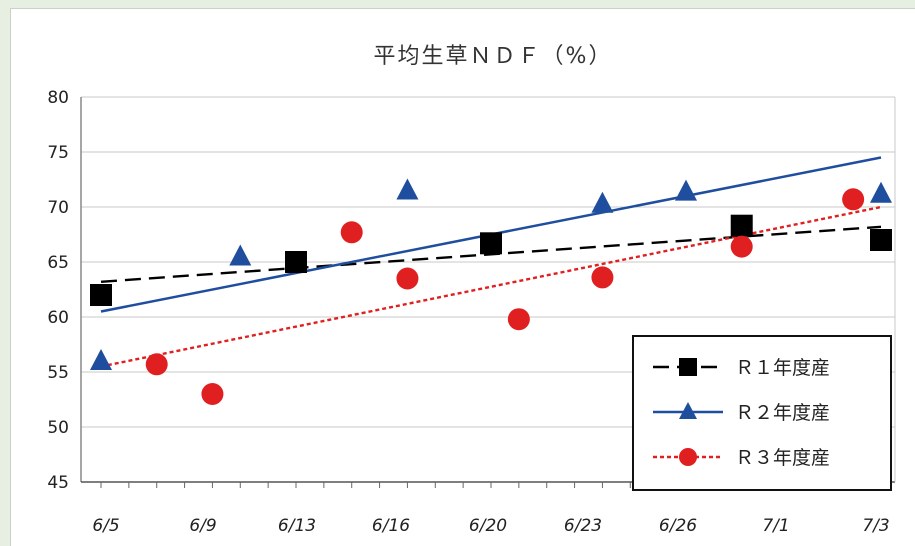 Image resolution: width=915 pixels, height=546 pixels. Describe the element at coordinates (688, 367) in the screenshot. I see `legend-marker-square` at that location.